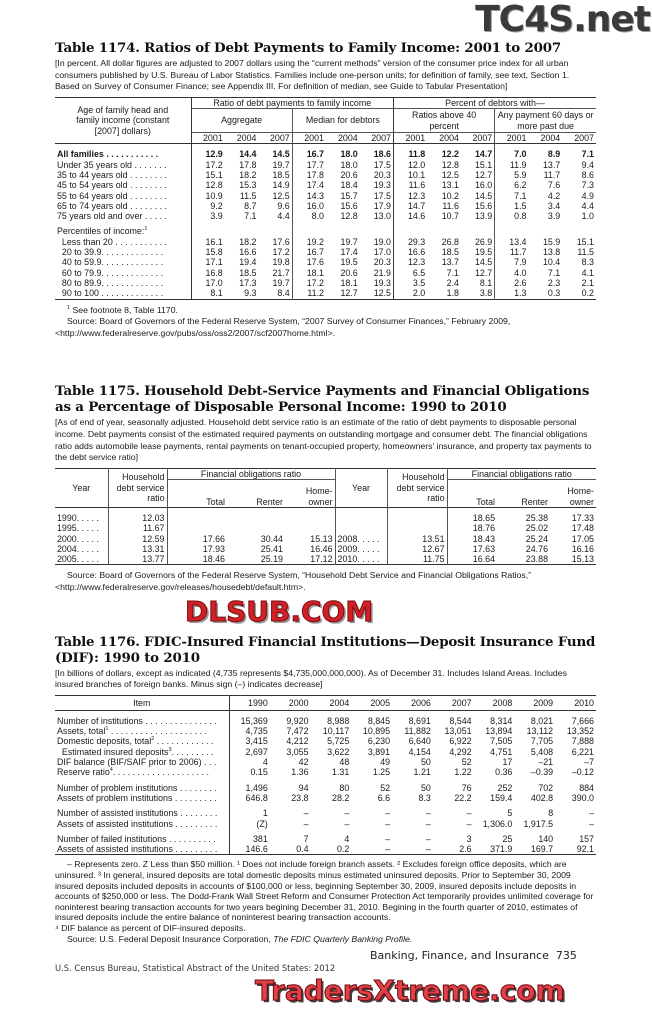 The image size is (652, 1024). I want to click on data-cell: 4,292, so click(460, 751).